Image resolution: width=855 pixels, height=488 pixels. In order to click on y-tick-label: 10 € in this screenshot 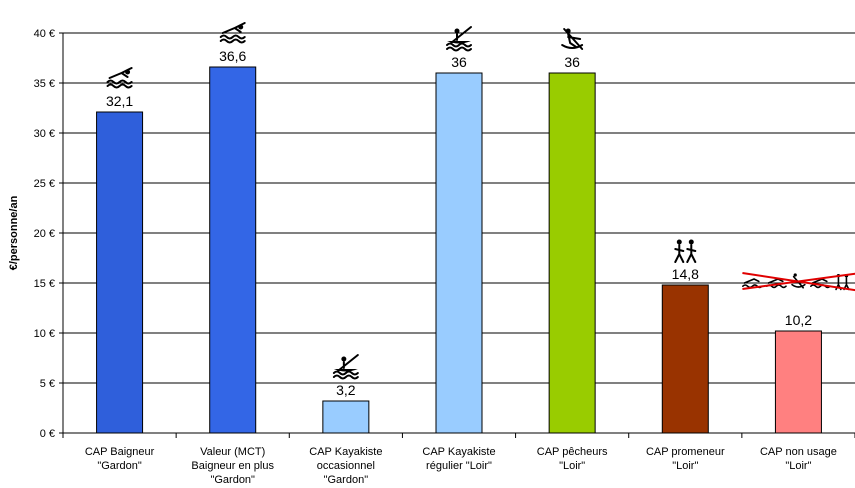, I will do `click(44, 334)`.